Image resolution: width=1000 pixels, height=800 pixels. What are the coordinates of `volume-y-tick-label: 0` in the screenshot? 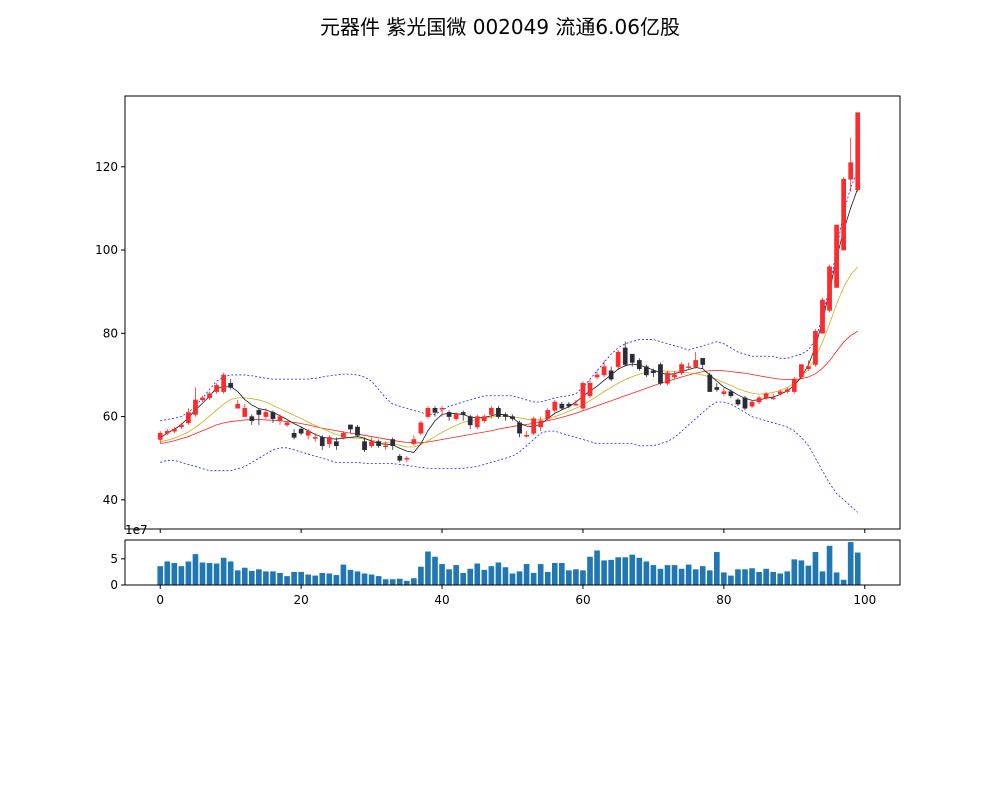 It's located at (114, 585).